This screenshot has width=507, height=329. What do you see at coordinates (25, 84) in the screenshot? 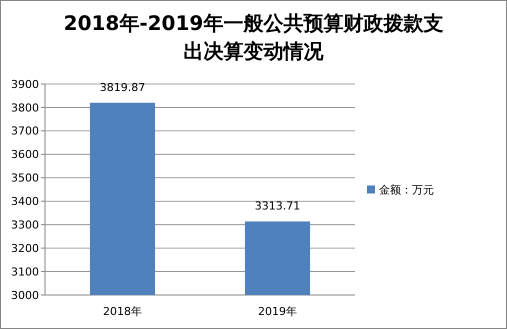
I see `y-tick-label: 3900` at bounding box center [25, 84].